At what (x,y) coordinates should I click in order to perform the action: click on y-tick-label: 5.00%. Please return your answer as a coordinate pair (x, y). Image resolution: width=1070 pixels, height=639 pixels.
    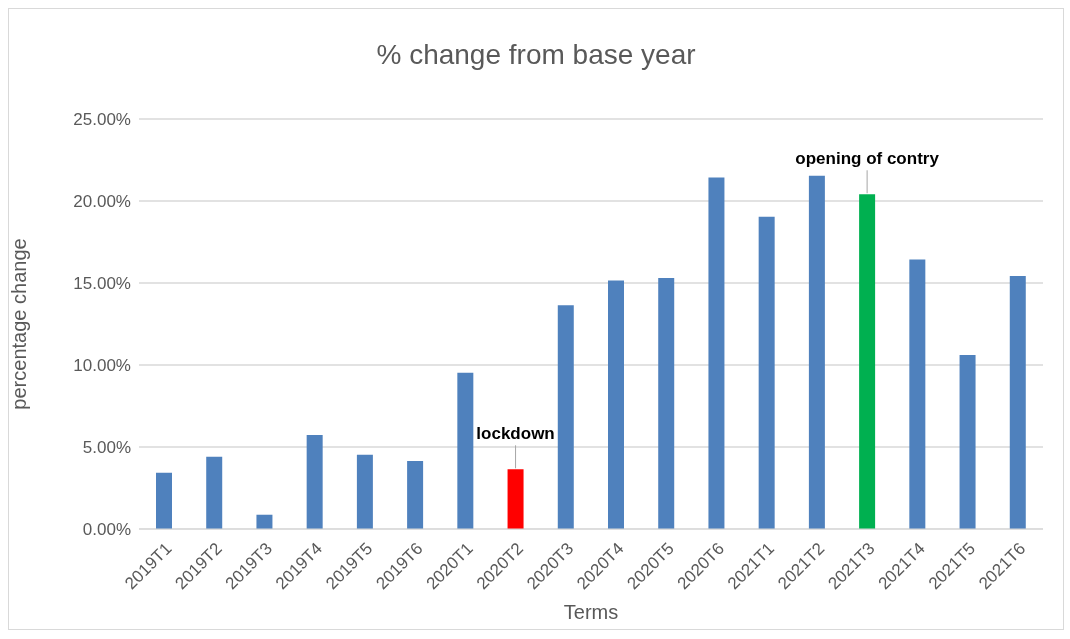
    Looking at the image, I should click on (106, 448).